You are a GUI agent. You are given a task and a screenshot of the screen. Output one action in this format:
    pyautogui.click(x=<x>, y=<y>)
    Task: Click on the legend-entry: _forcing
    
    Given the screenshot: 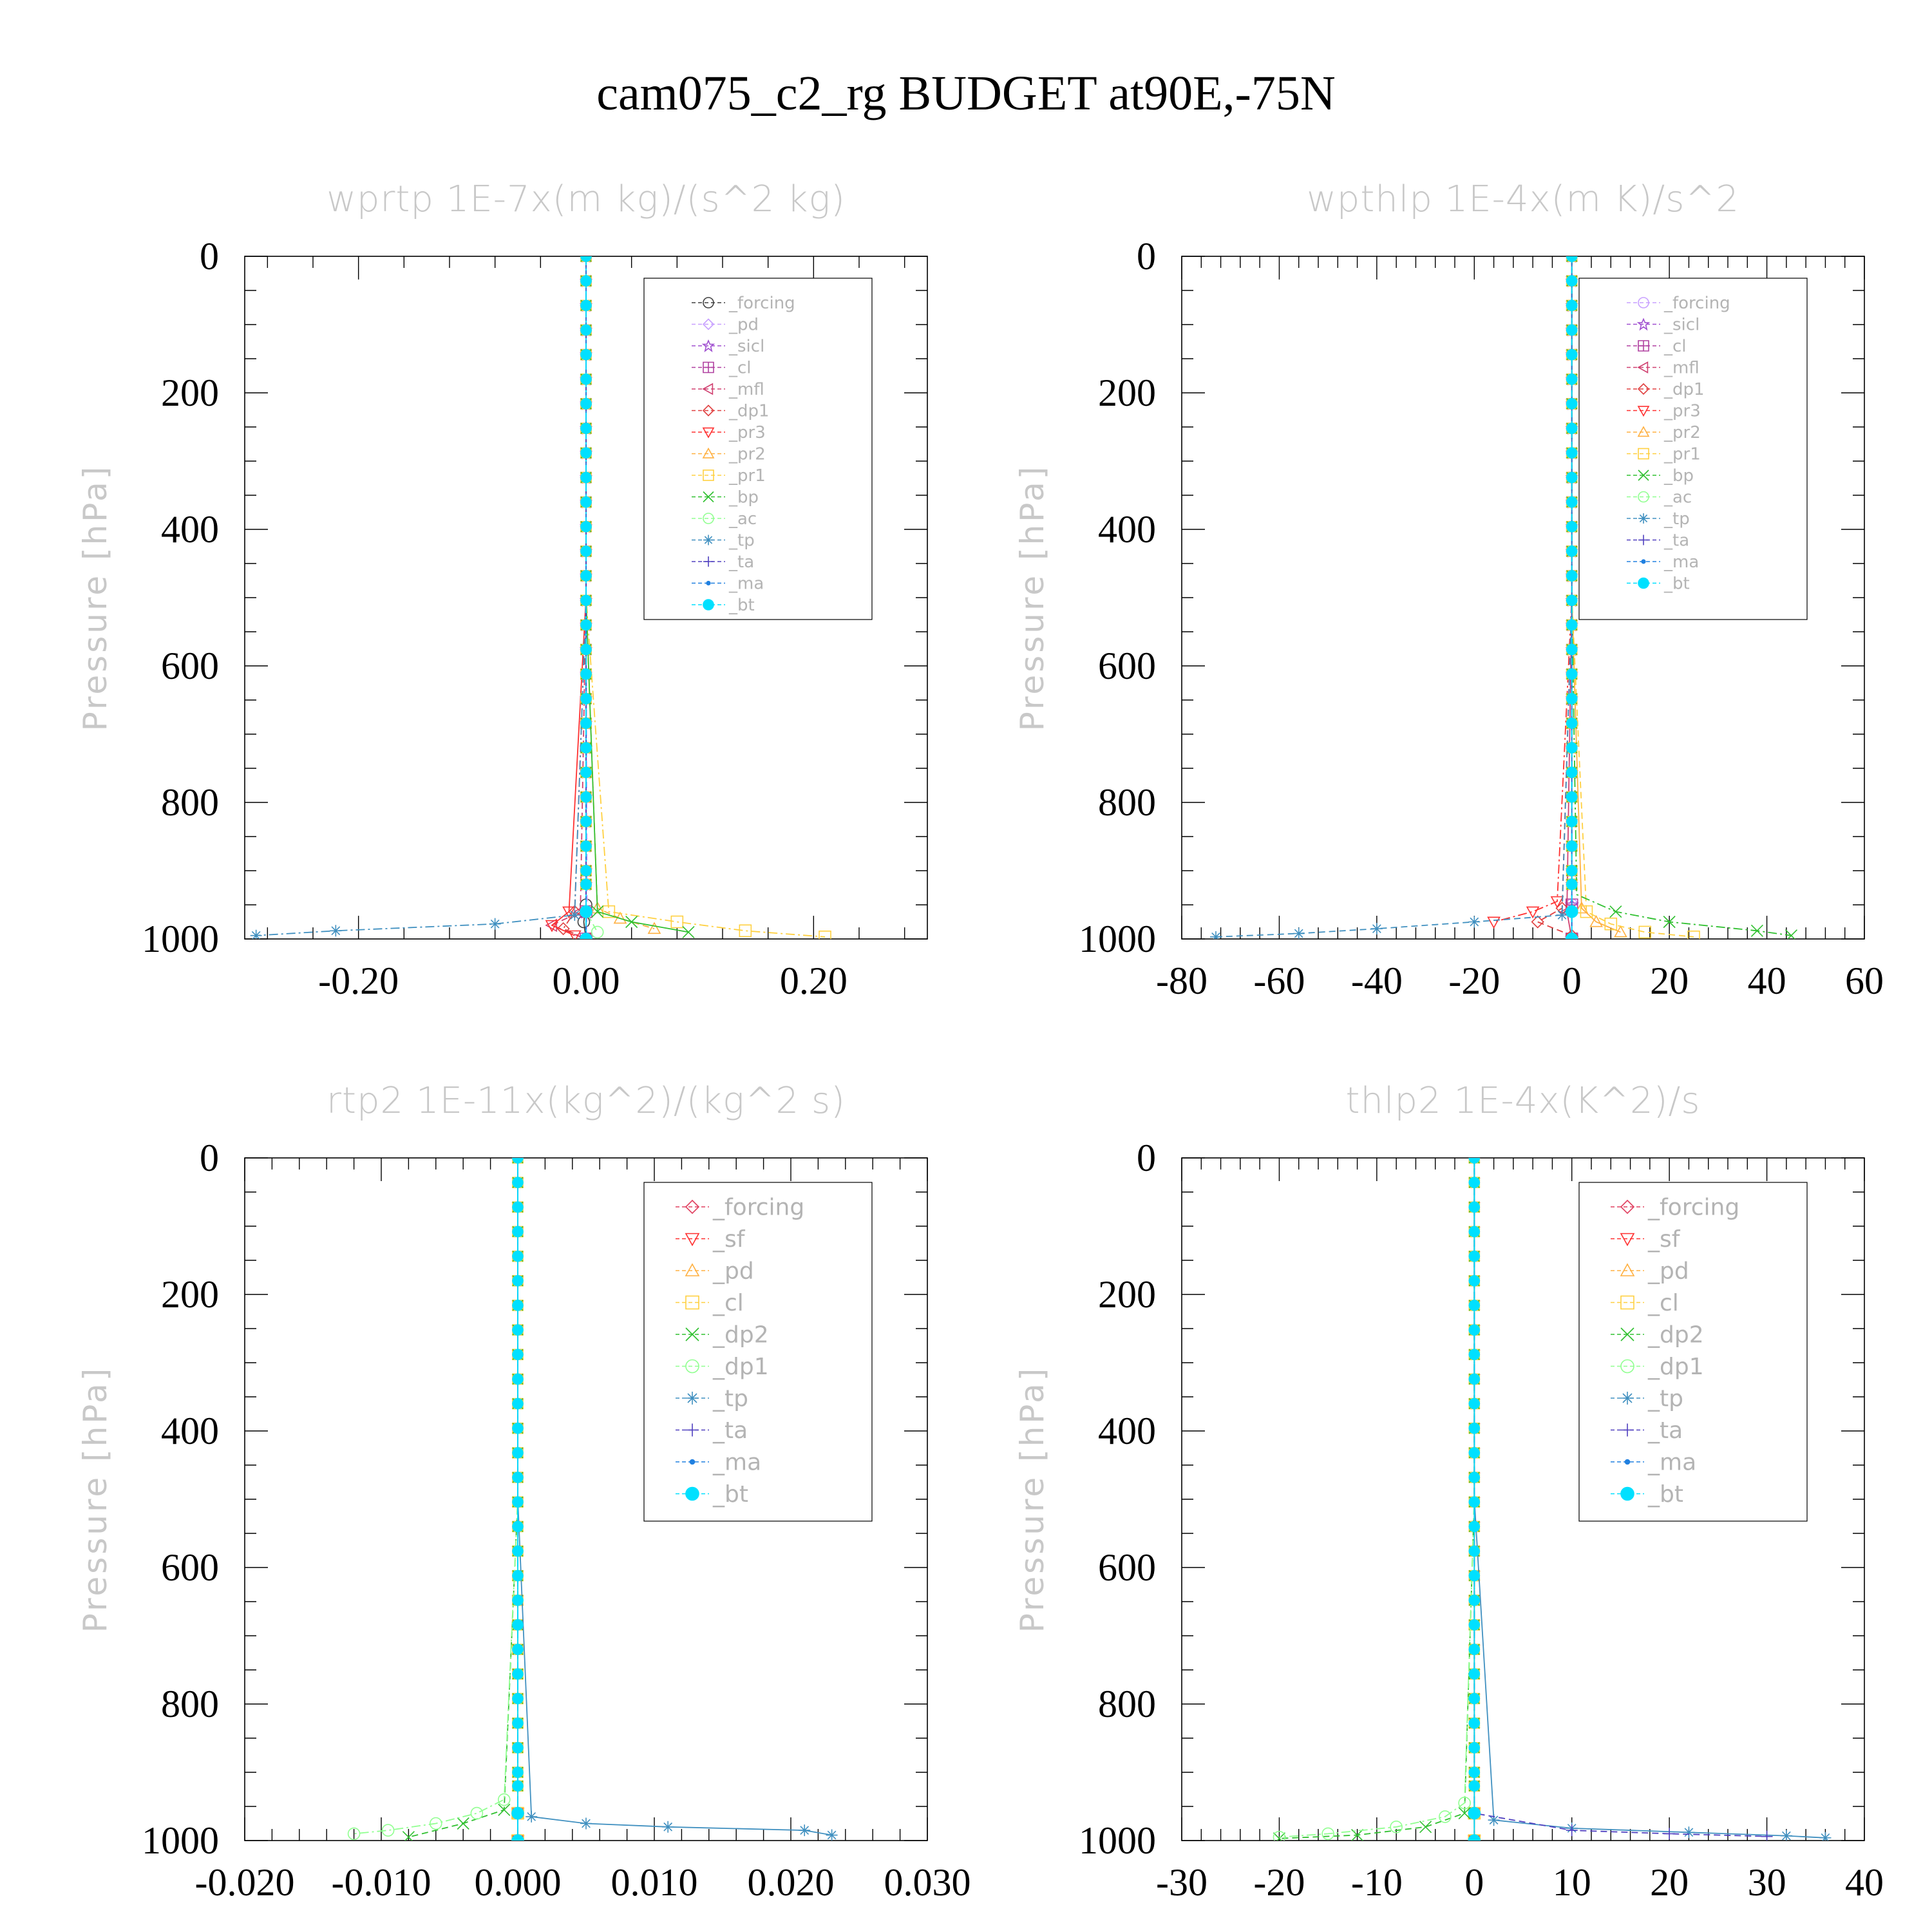 What is the action you would take?
    pyautogui.click(x=761, y=303)
    